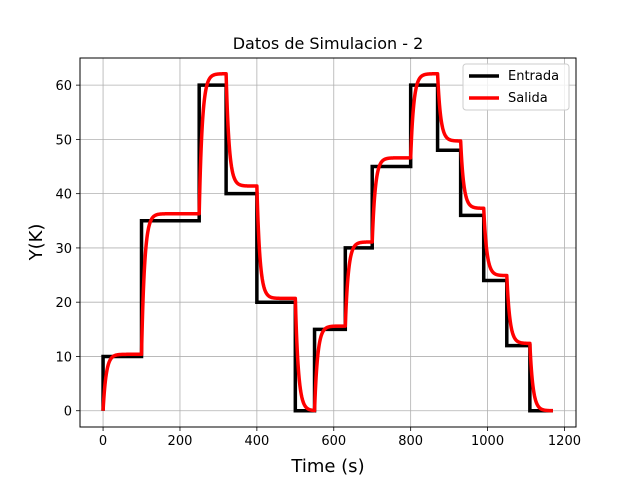  Describe the element at coordinates (333, 441) in the screenshot. I see `x-tick-label: 600` at that location.